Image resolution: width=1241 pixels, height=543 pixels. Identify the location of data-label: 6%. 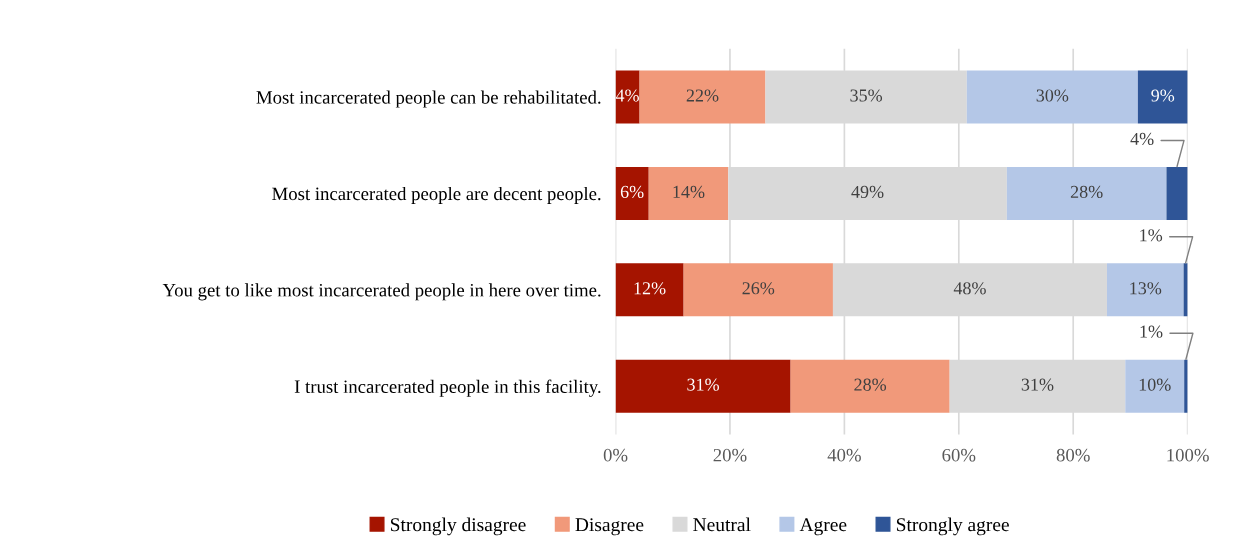
(632, 192).